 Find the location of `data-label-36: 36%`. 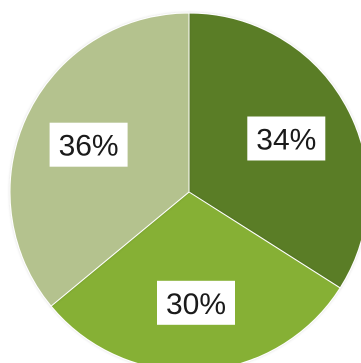

data-label-36: 36% is located at coordinates (88, 144).